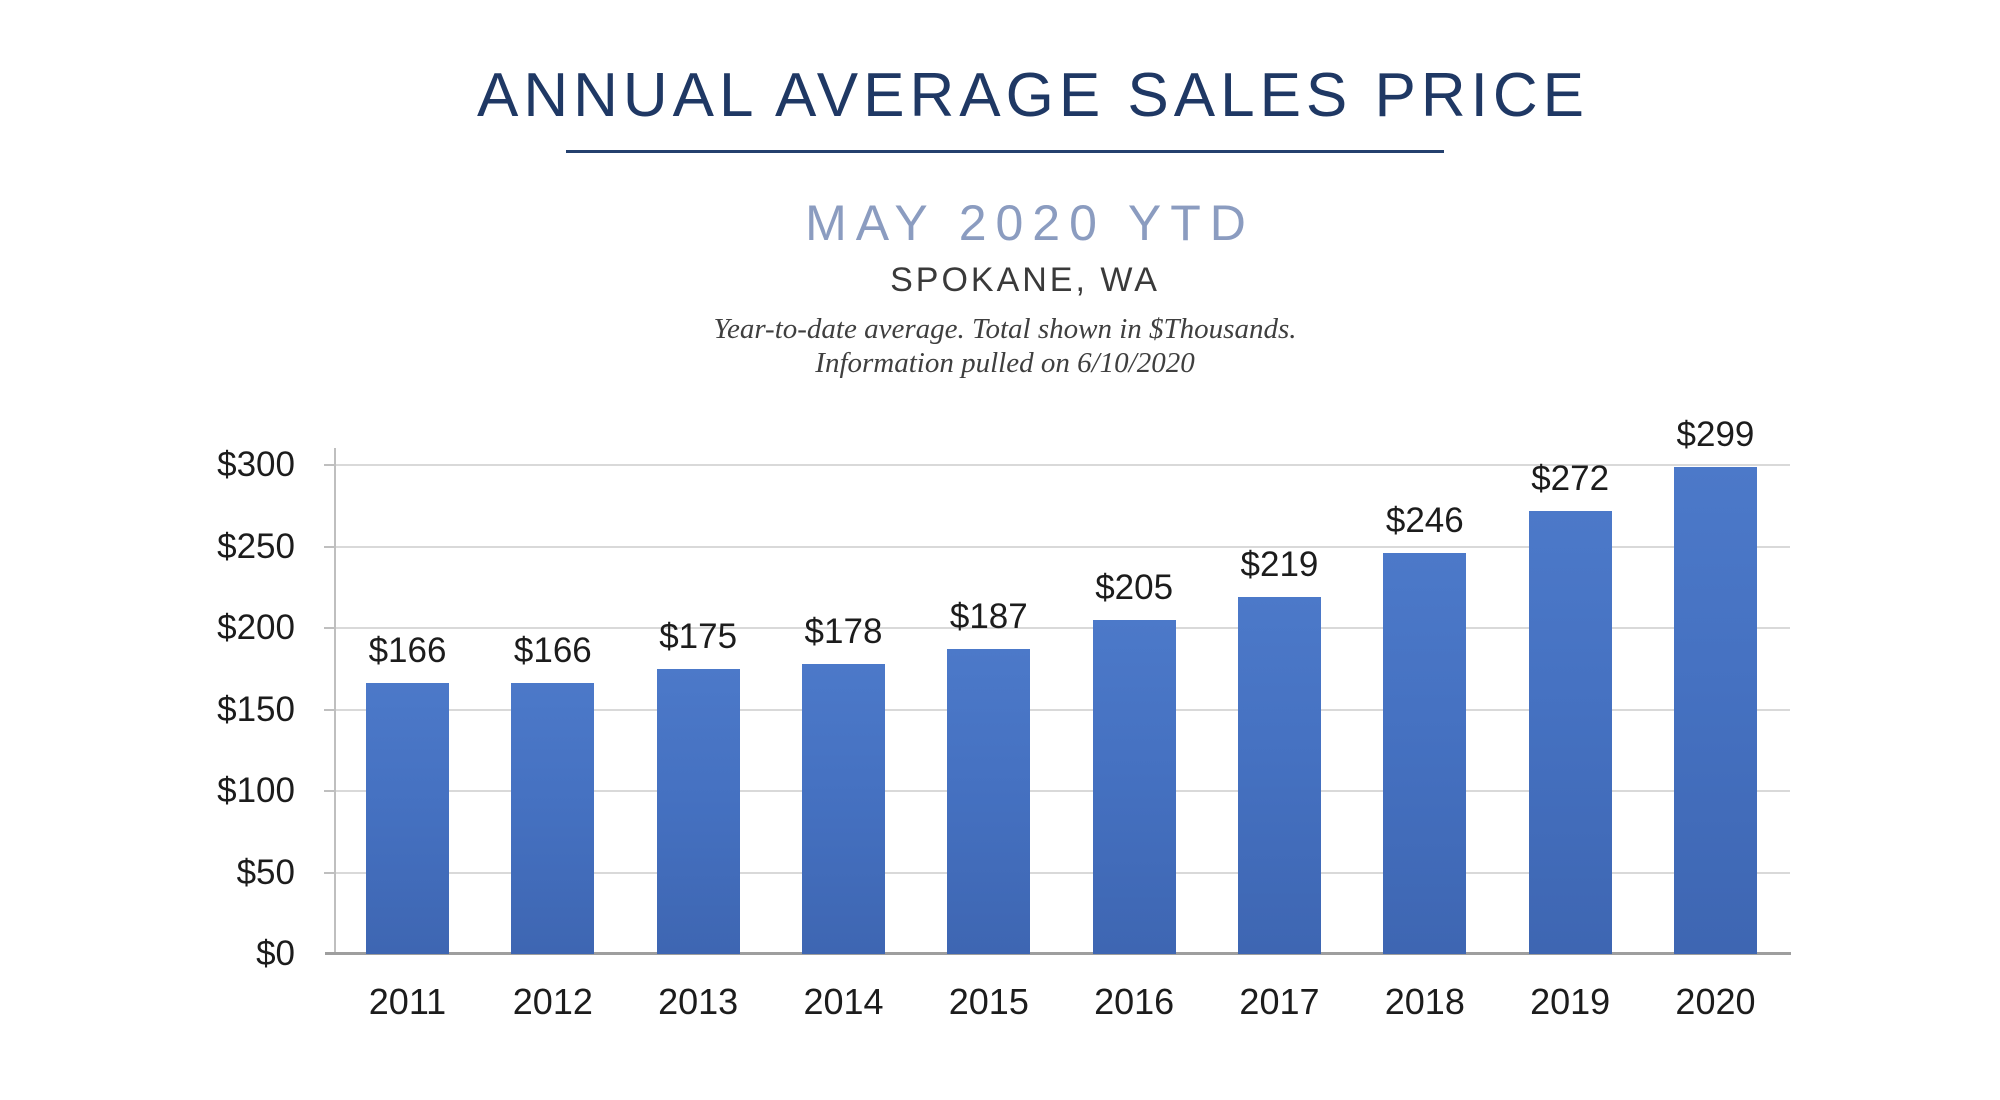  What do you see at coordinates (1715, 1001) in the screenshot?
I see `x-axis-label-2020: 2020` at bounding box center [1715, 1001].